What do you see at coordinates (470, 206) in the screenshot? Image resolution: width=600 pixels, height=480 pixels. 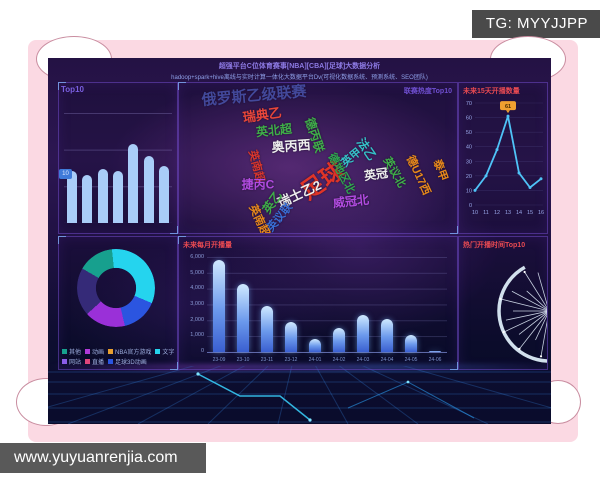 I see `svg-text: 0` at bounding box center [470, 206].